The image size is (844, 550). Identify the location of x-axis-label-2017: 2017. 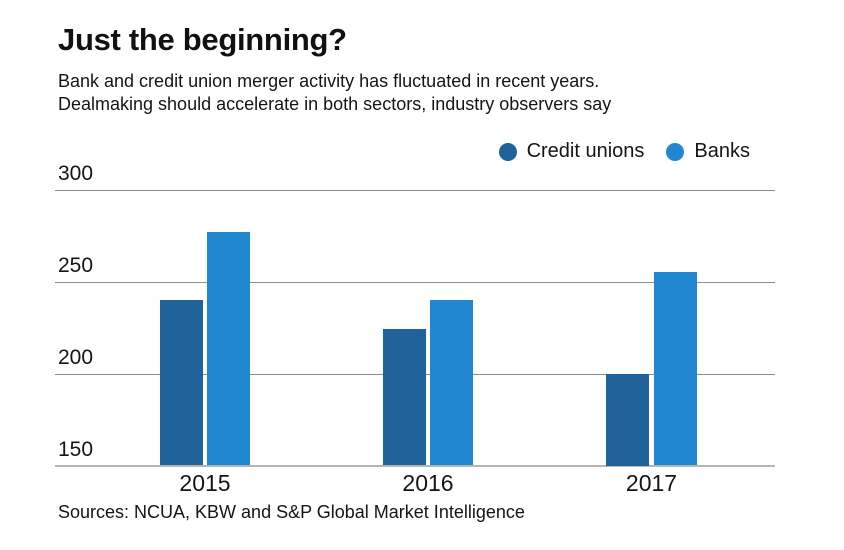
(651, 483).